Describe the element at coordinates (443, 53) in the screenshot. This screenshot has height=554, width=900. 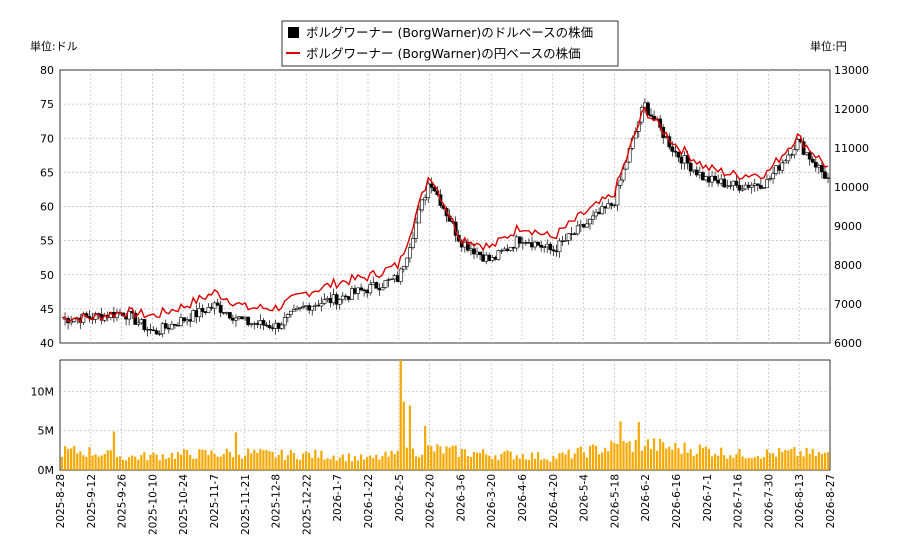
I see `legend-jpy-label: ボルグワーナー (BorgWarner)の円ベースの株価` at that location.